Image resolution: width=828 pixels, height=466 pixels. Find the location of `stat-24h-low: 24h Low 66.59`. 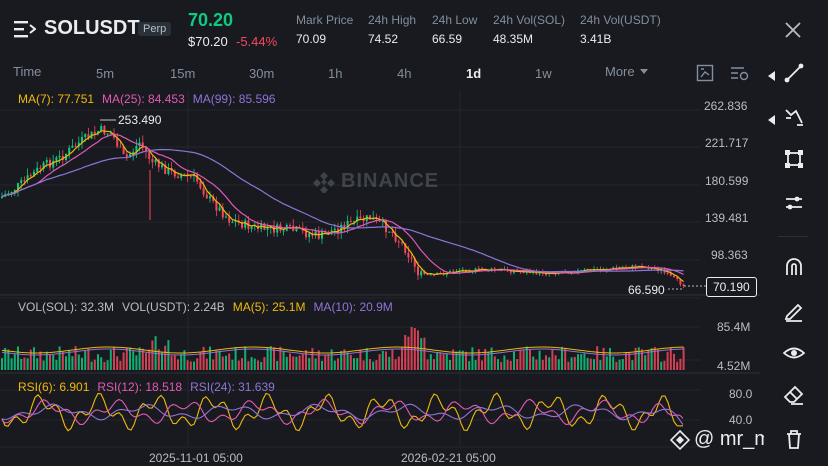

stat-24h-low: 24h Low 66.59 is located at coordinates (454, 29).